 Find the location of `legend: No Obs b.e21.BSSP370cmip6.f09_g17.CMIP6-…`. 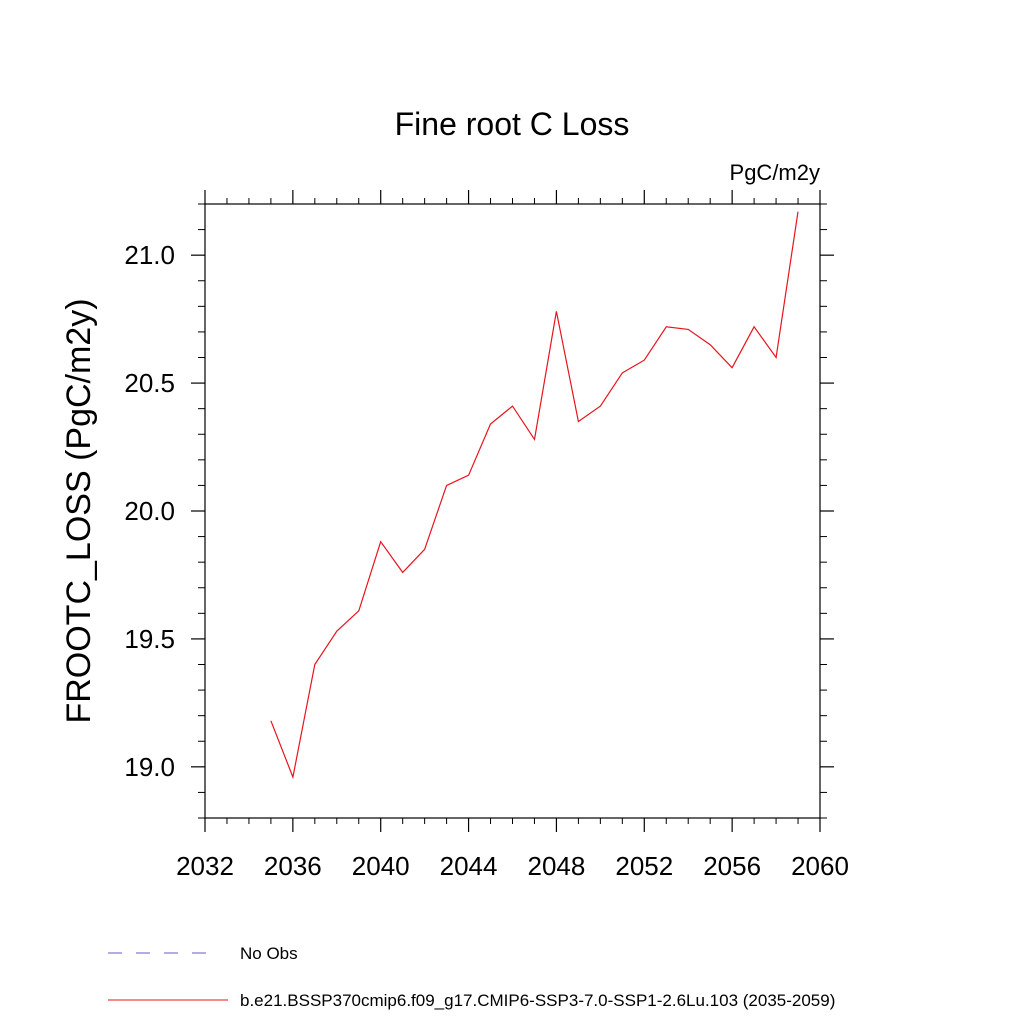

legend: No Obs b.e21.BSSP370cmip6.f09_g17.CMIP6-… is located at coordinates (471, 977).